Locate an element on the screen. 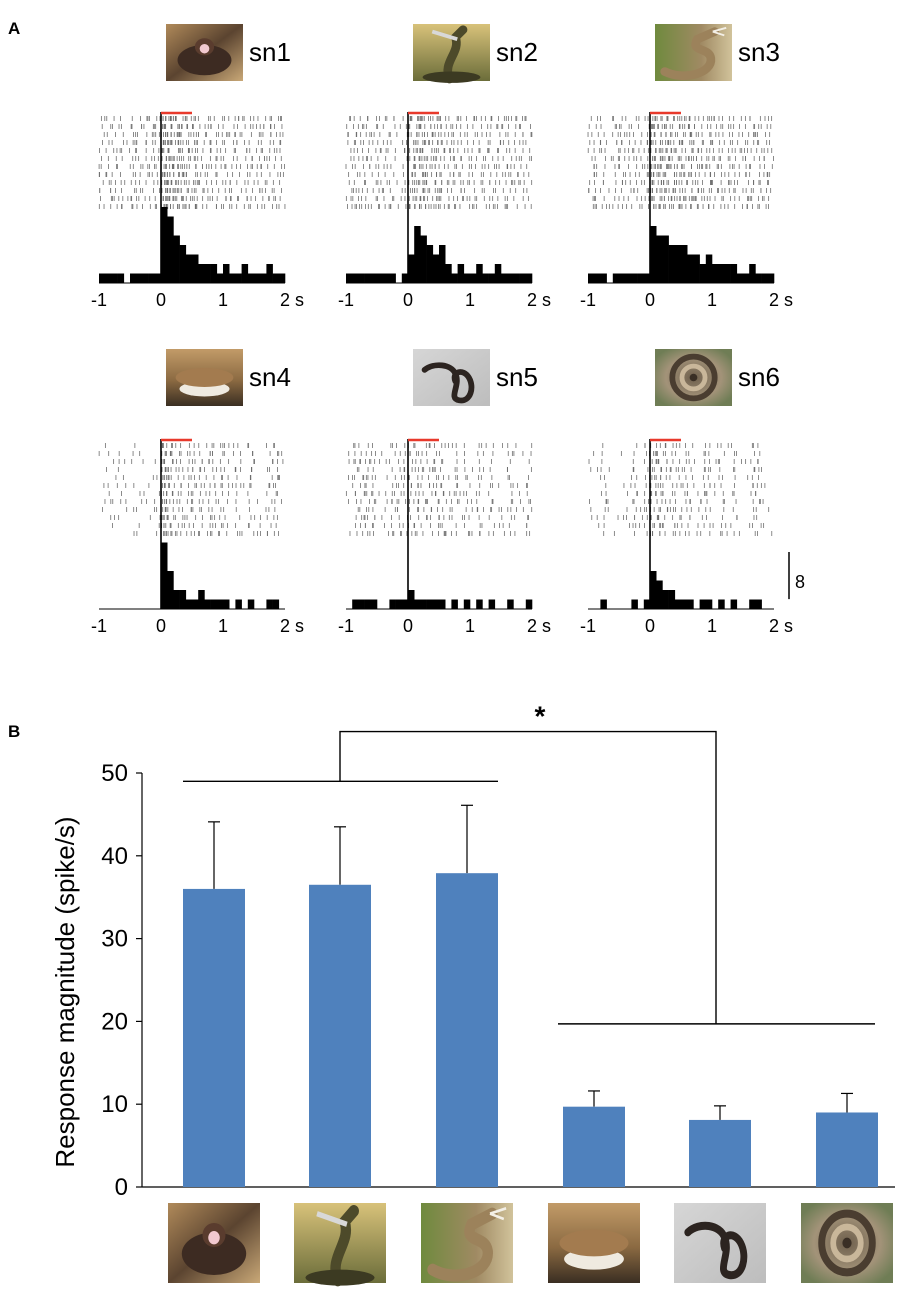 Image resolution: width=904 pixels, height=1291 pixels. psth-panel-sn3: sn3 -1 0 1 2 s is located at coordinates (686, 167).